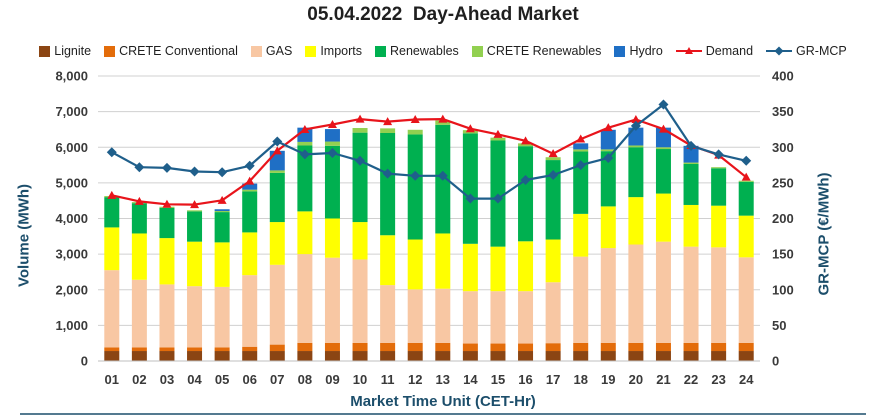 The width and height of the screenshot is (886, 418). I want to click on x-tick-label: 06, so click(249, 379).